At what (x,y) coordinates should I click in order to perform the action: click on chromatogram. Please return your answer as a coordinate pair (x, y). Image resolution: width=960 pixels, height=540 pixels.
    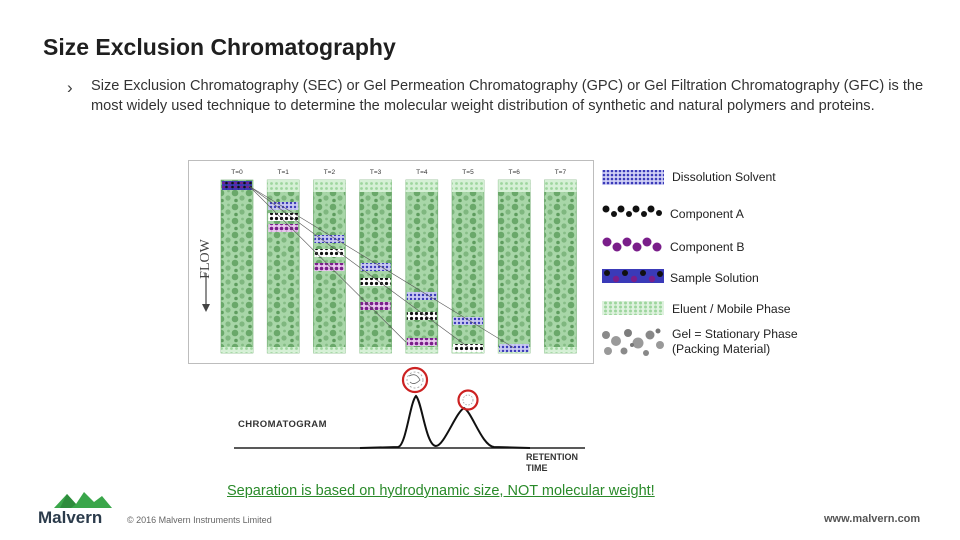
    Looking at the image, I should click on (409, 407).